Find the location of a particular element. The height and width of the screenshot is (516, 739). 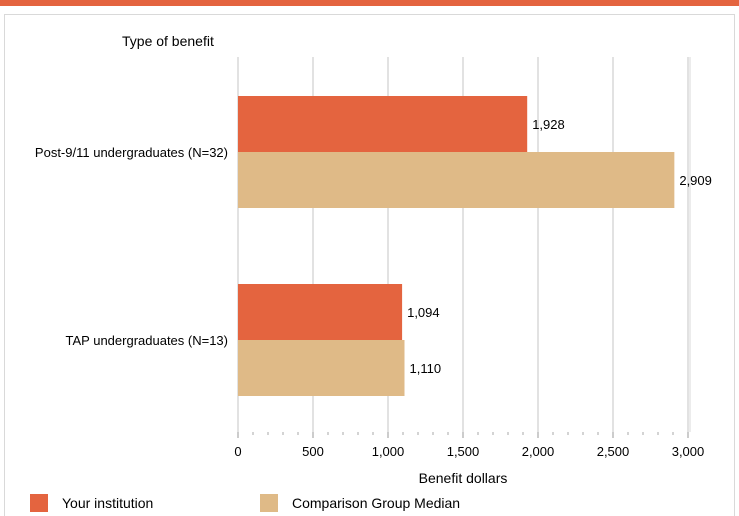

legend-label-your-institution: Your institution is located at coordinates (108, 503).